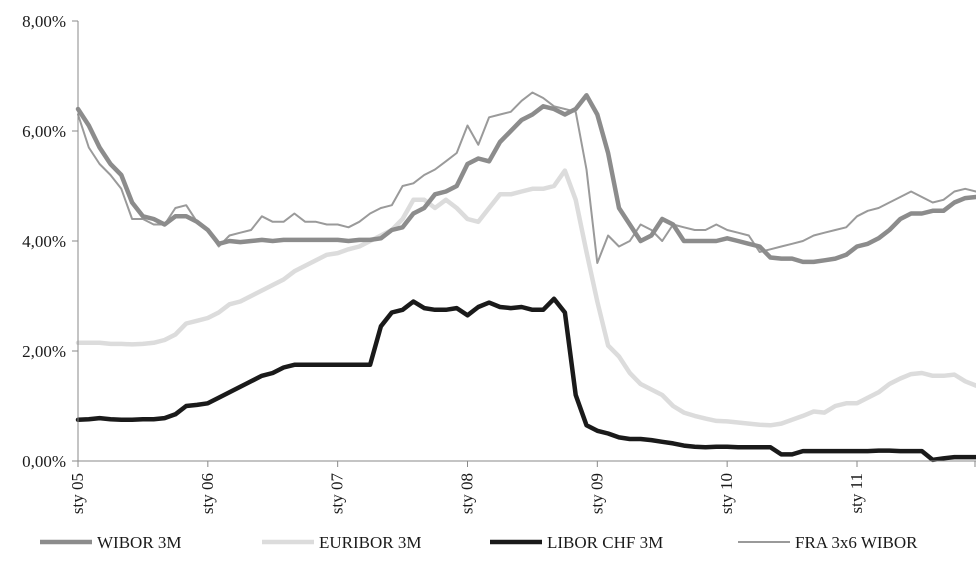 This screenshot has width=976, height=562. Describe the element at coordinates (44, 131) in the screenshot. I see `y-tick-label: 6,00%` at that location.